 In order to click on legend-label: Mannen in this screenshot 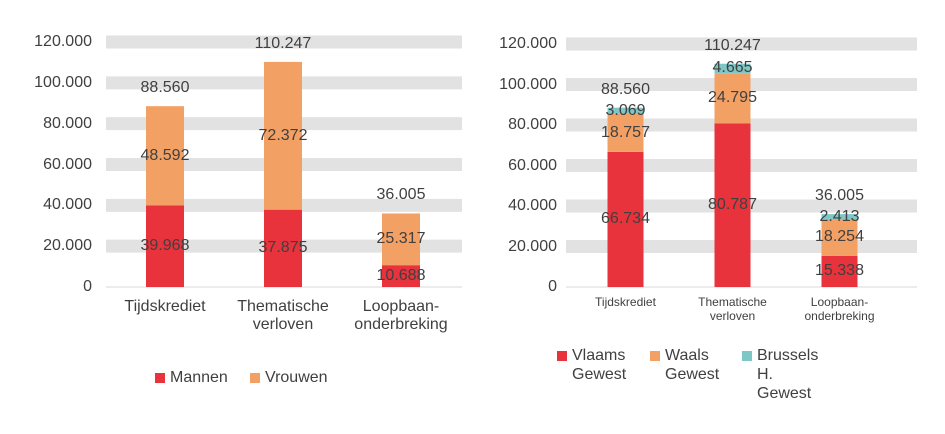, I will do `click(199, 377)`.